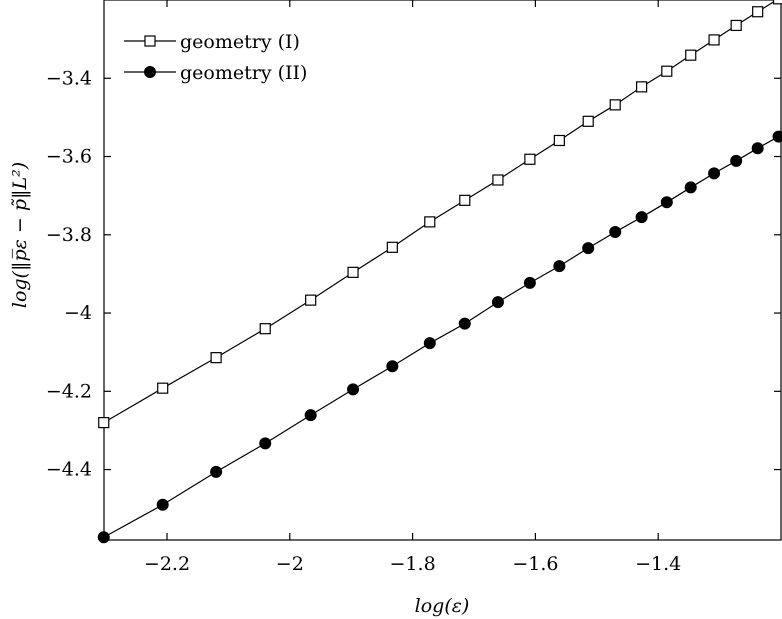  What do you see at coordinates (167, 564) in the screenshot?
I see `x-tick-label: −2.2` at bounding box center [167, 564].